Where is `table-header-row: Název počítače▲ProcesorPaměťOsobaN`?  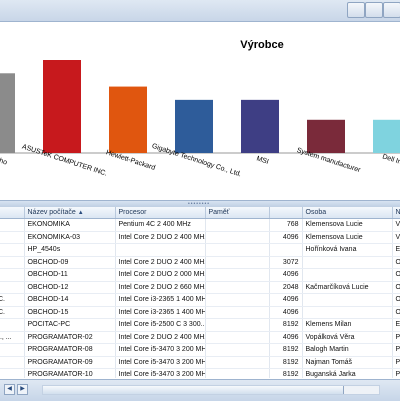
table-header-row: Název počítače▲ProcesorPaměťOsobaN is located at coordinates (200, 213).